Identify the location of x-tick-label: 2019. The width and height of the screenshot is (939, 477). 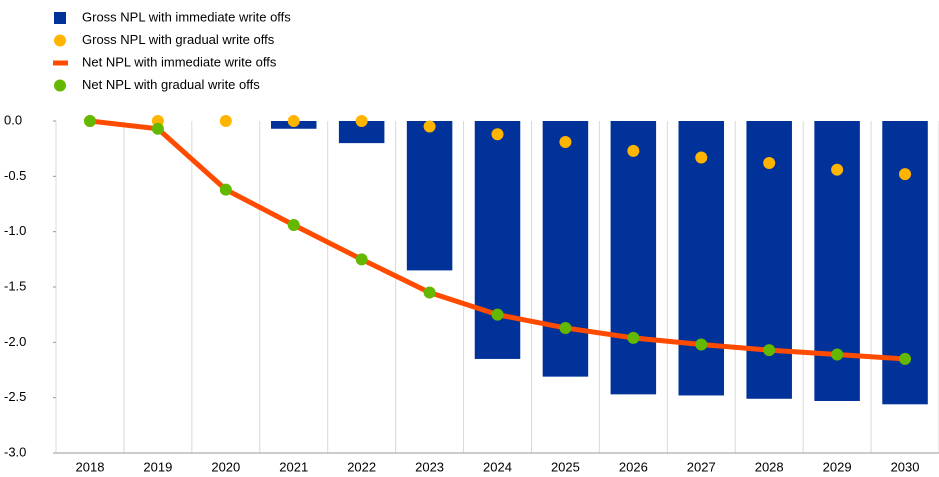
(157, 466).